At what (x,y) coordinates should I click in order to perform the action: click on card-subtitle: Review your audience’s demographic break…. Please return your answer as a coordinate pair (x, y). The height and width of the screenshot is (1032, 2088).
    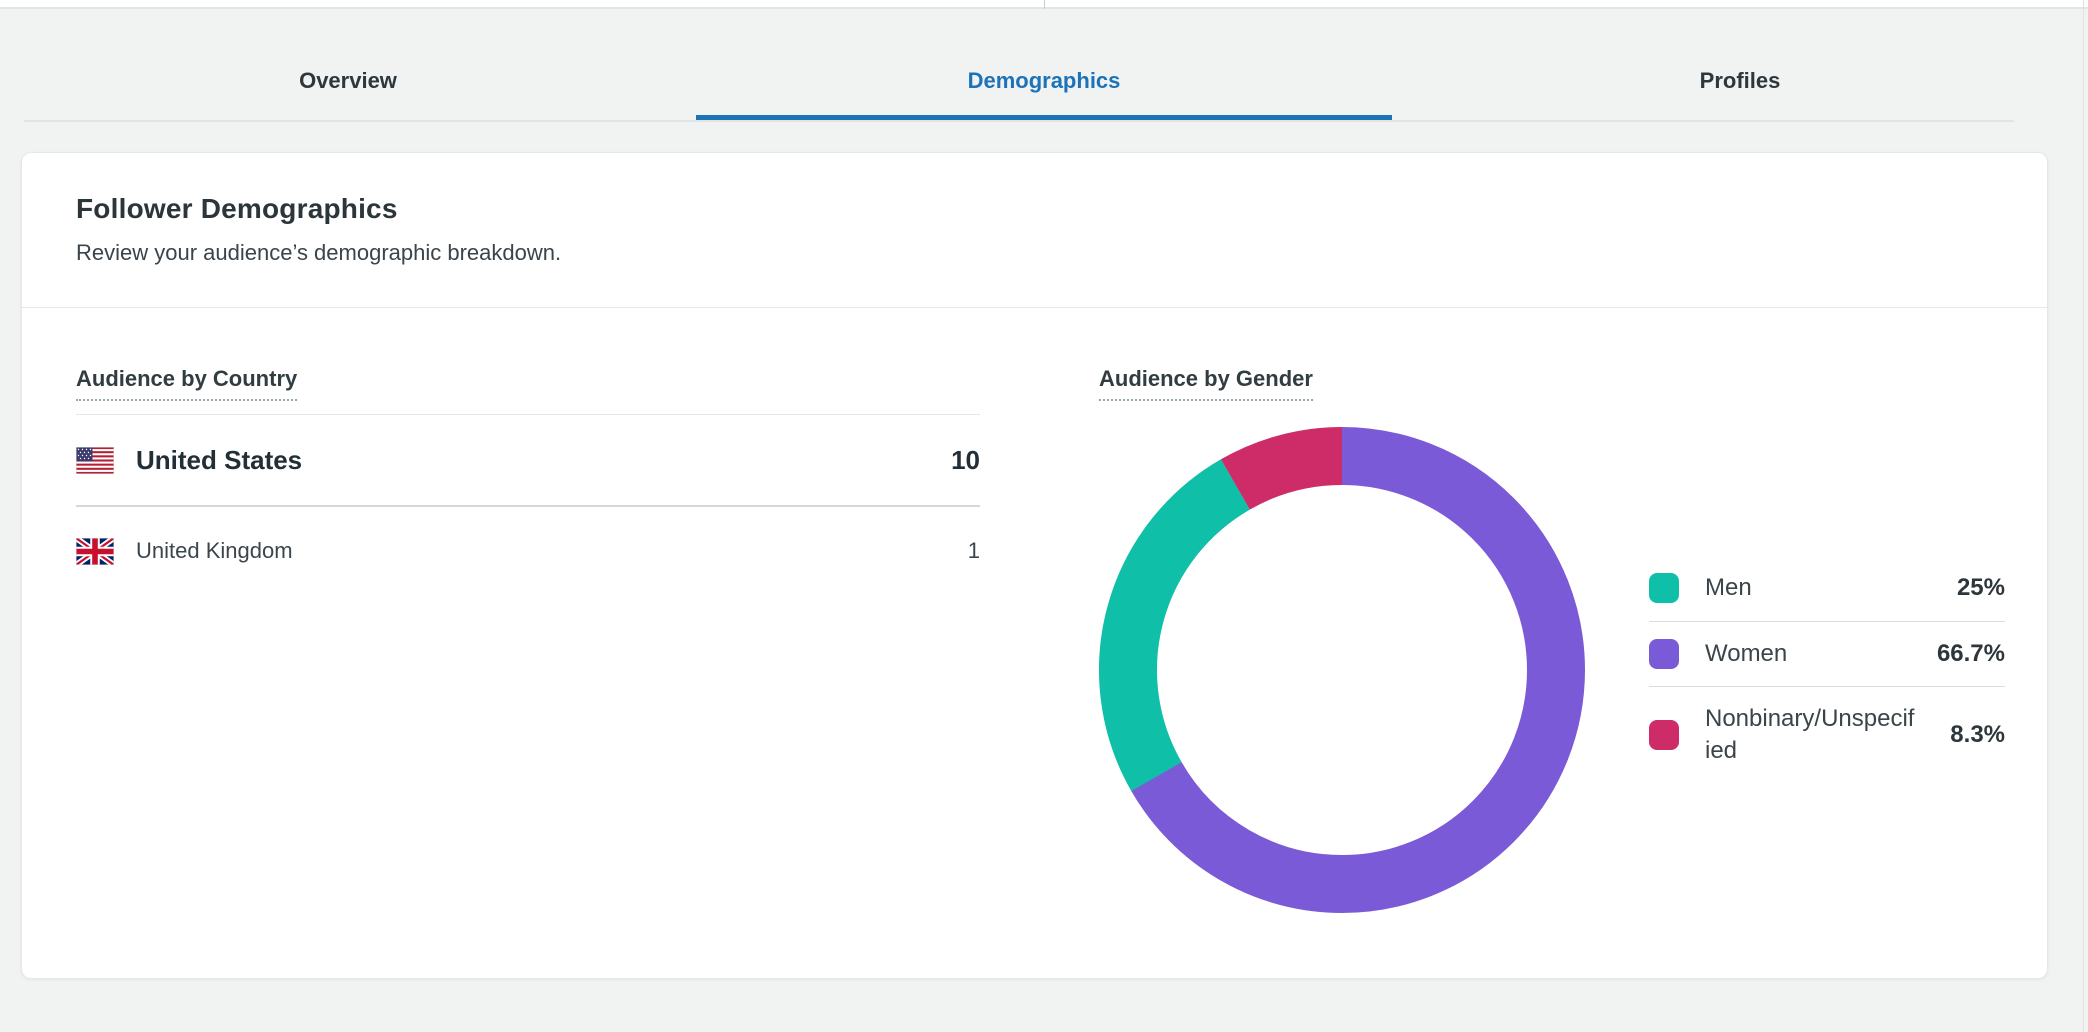
    Looking at the image, I should click on (319, 252).